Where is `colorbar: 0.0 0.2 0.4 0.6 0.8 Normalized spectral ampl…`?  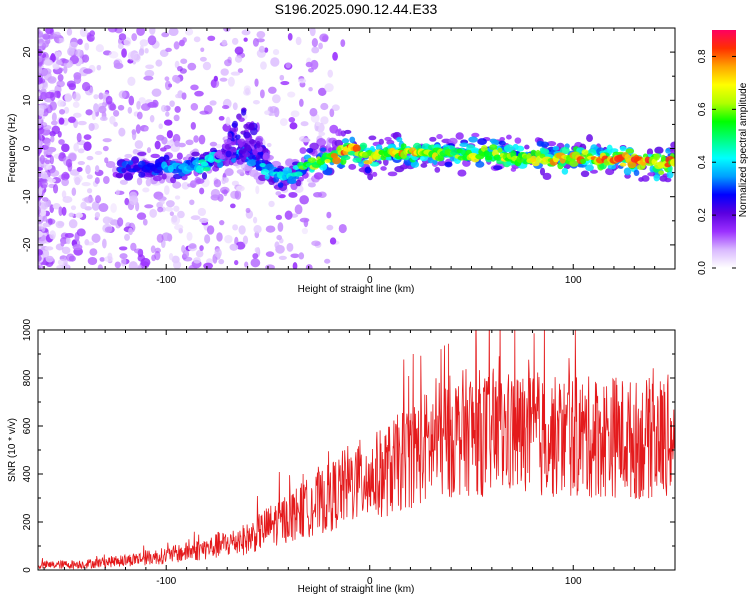
colorbar: 0.0 0.2 0.4 0.6 0.8 Normalized spectral ampl… is located at coordinates (723, 152).